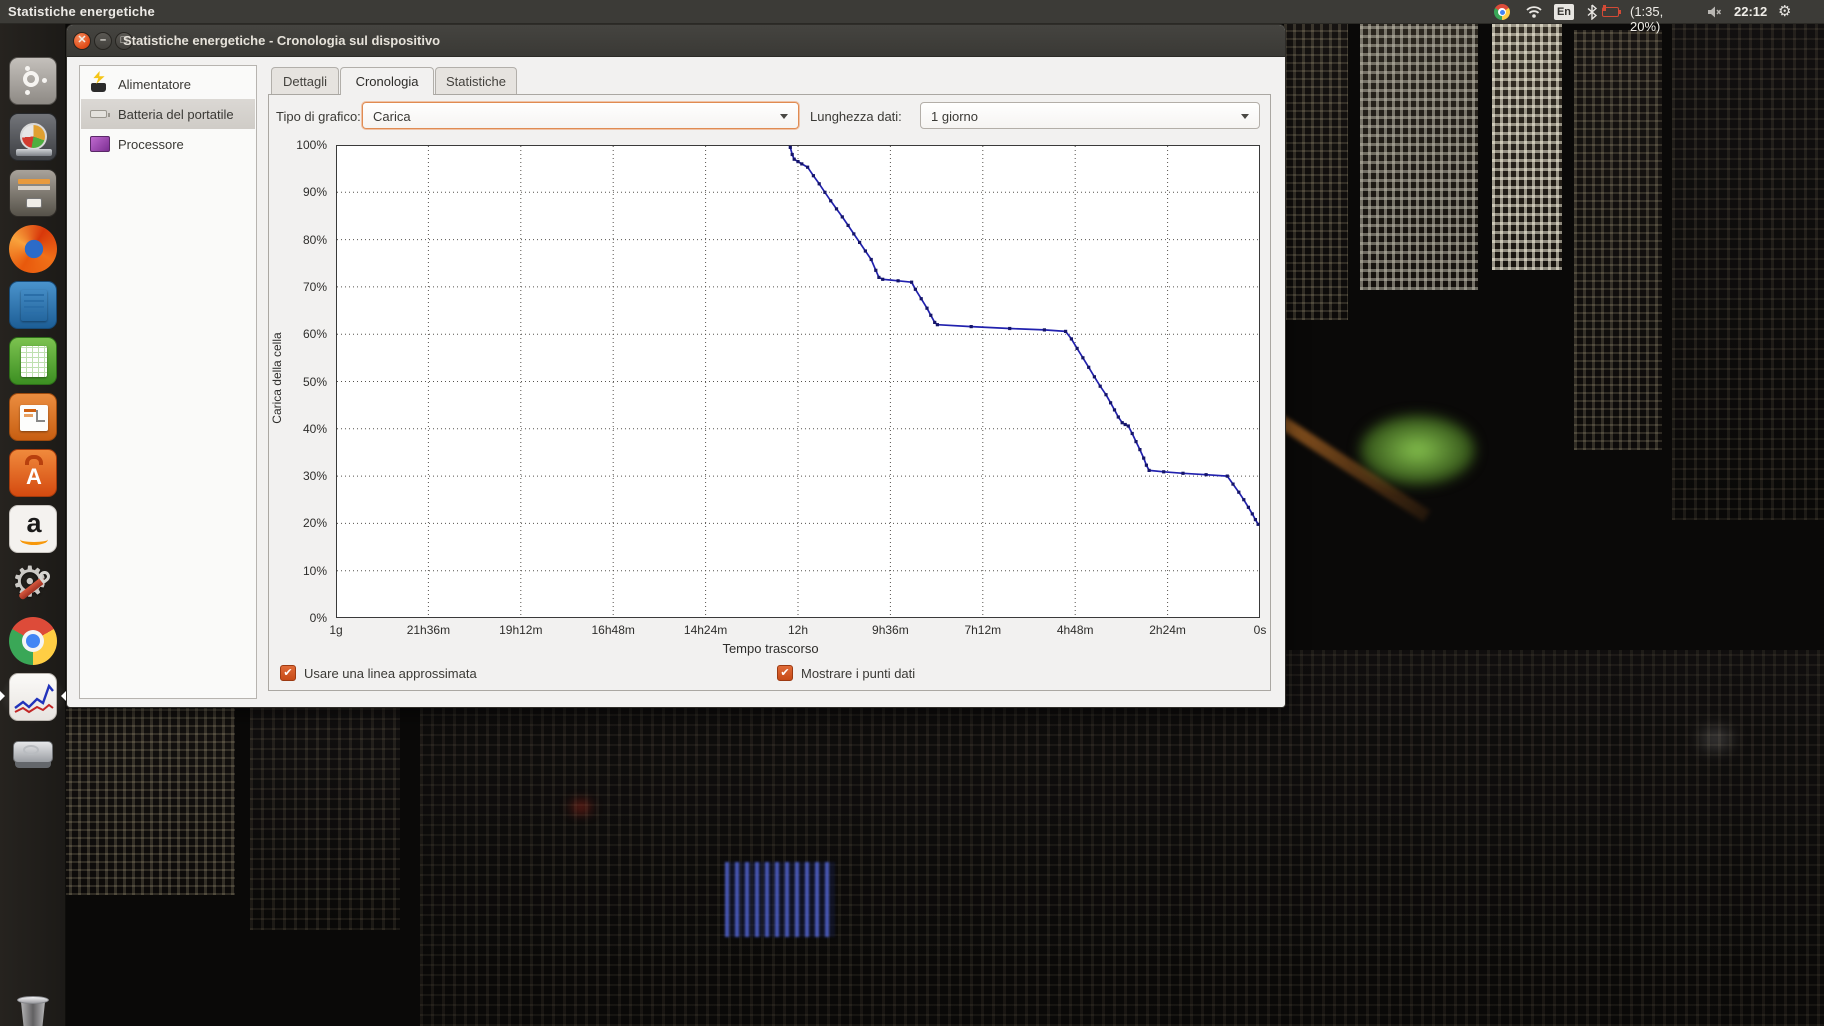 This screenshot has width=1824, height=1026. What do you see at coordinates (390, 673) in the screenshot?
I see `checkbox-label: Usare una linea approssimata` at bounding box center [390, 673].